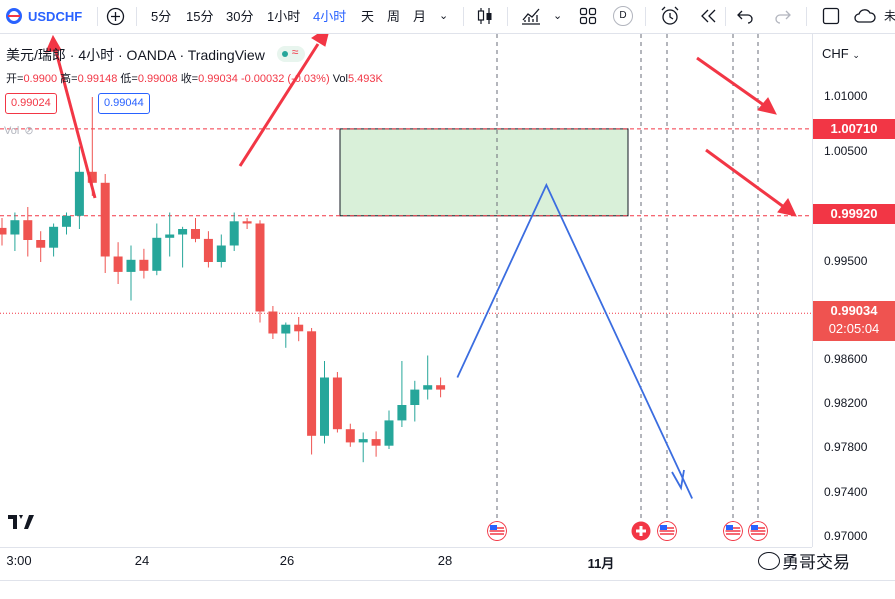 The height and width of the screenshot is (599, 895). I want to click on chart-legend-title: 美元/瑞郎 · 4小时 · OANDA · TradingView ≈, so click(155, 55).